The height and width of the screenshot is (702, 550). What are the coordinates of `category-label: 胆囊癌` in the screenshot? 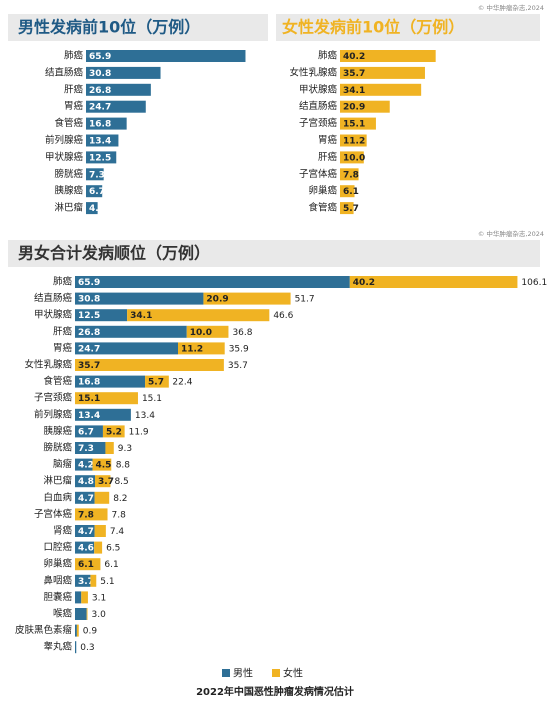 It's located at (57, 597).